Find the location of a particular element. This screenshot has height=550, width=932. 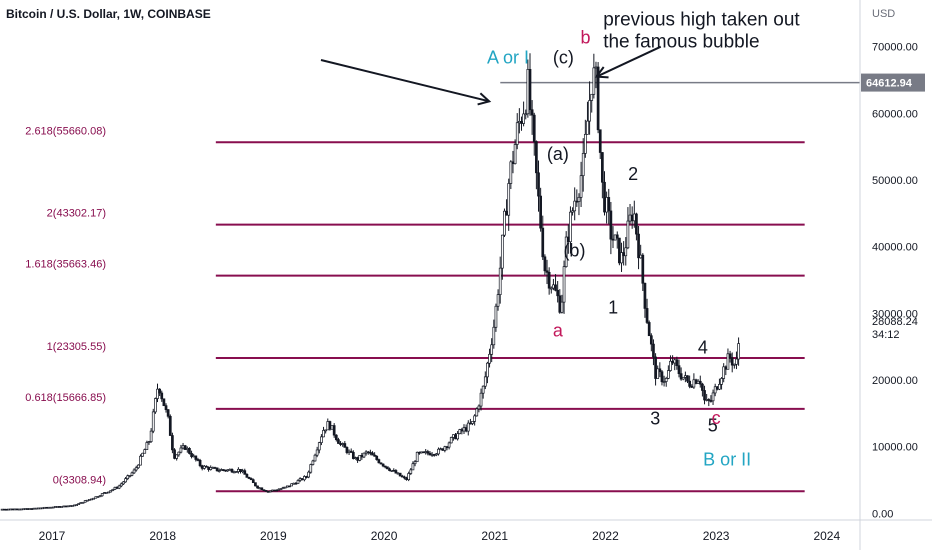

x-axis: 2017 2018 2019 2020 2021 2022 2023 2024 is located at coordinates (440, 536).